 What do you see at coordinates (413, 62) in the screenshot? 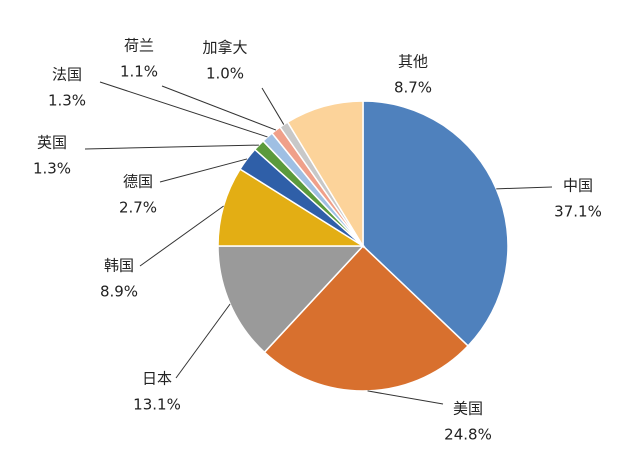
I see `slice-label: 其他` at bounding box center [413, 62].